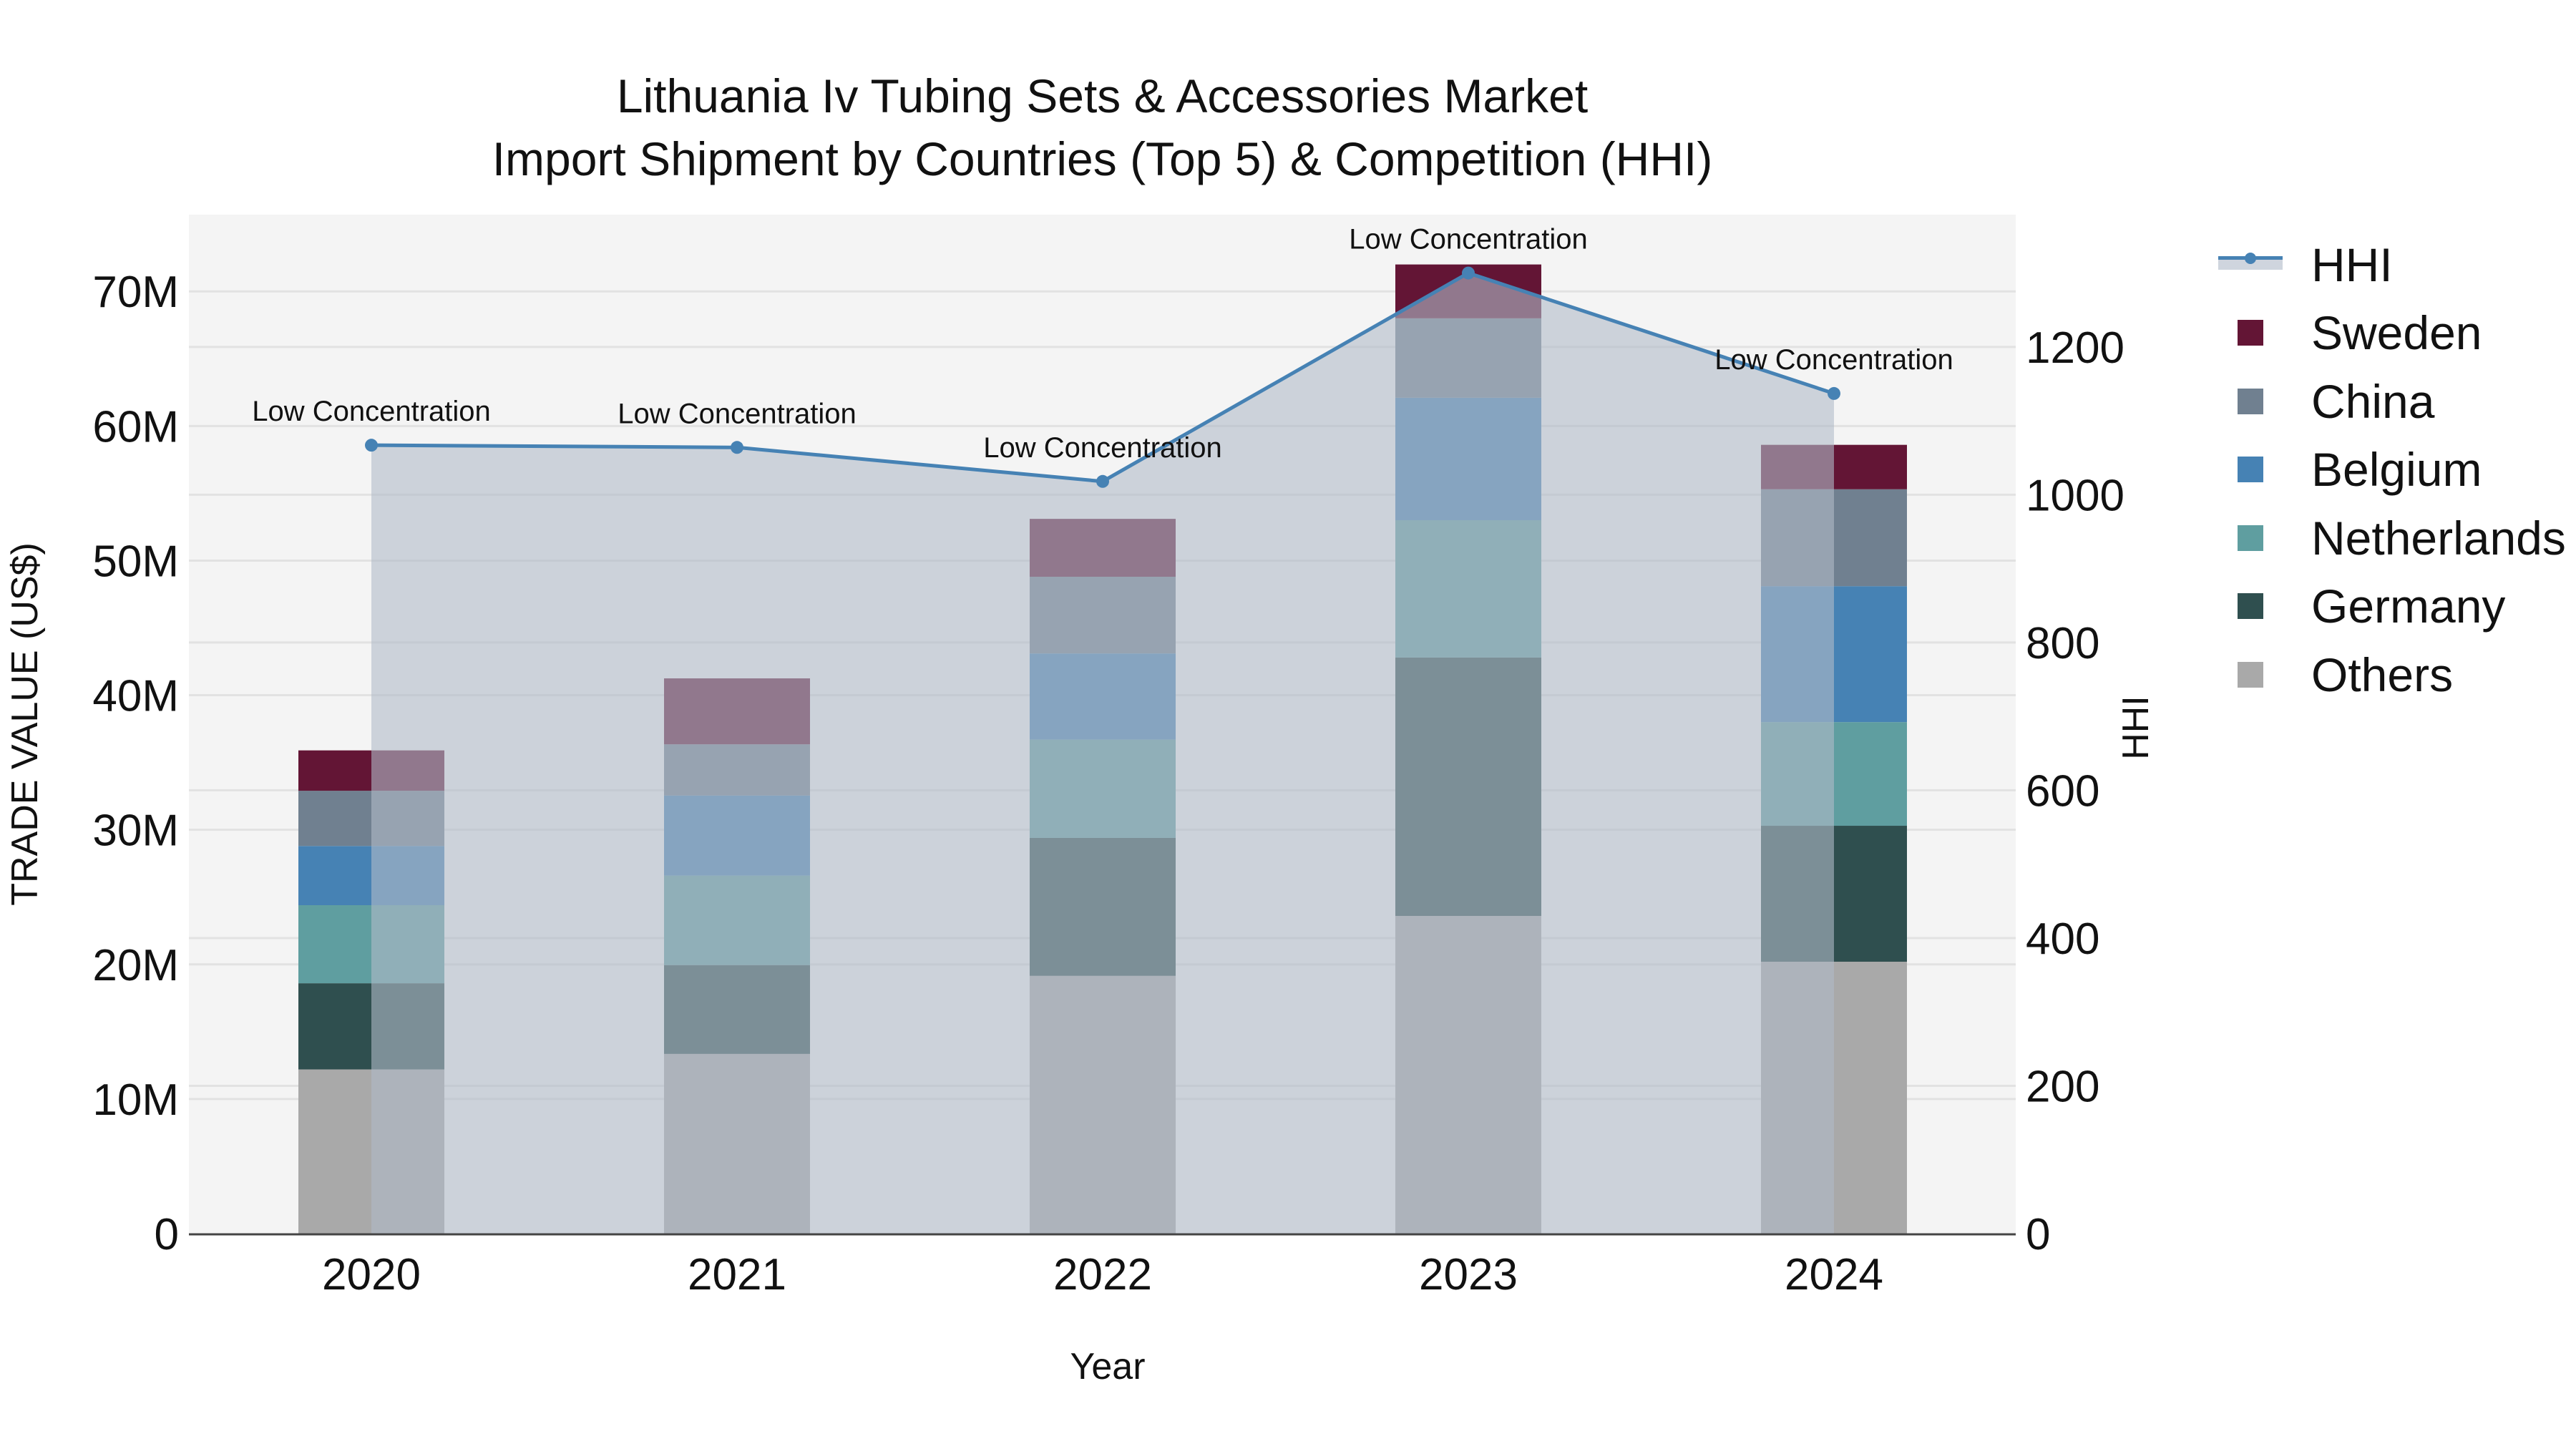  I want to click on legend-label: Sweden, so click(2396, 333).